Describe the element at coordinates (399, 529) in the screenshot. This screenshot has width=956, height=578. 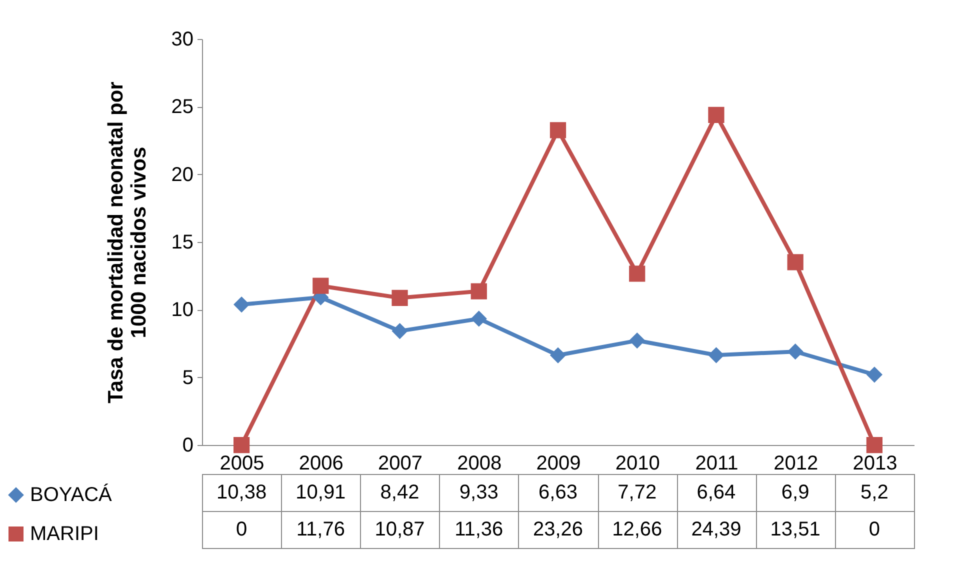
I see `data-label: 10,87` at that location.